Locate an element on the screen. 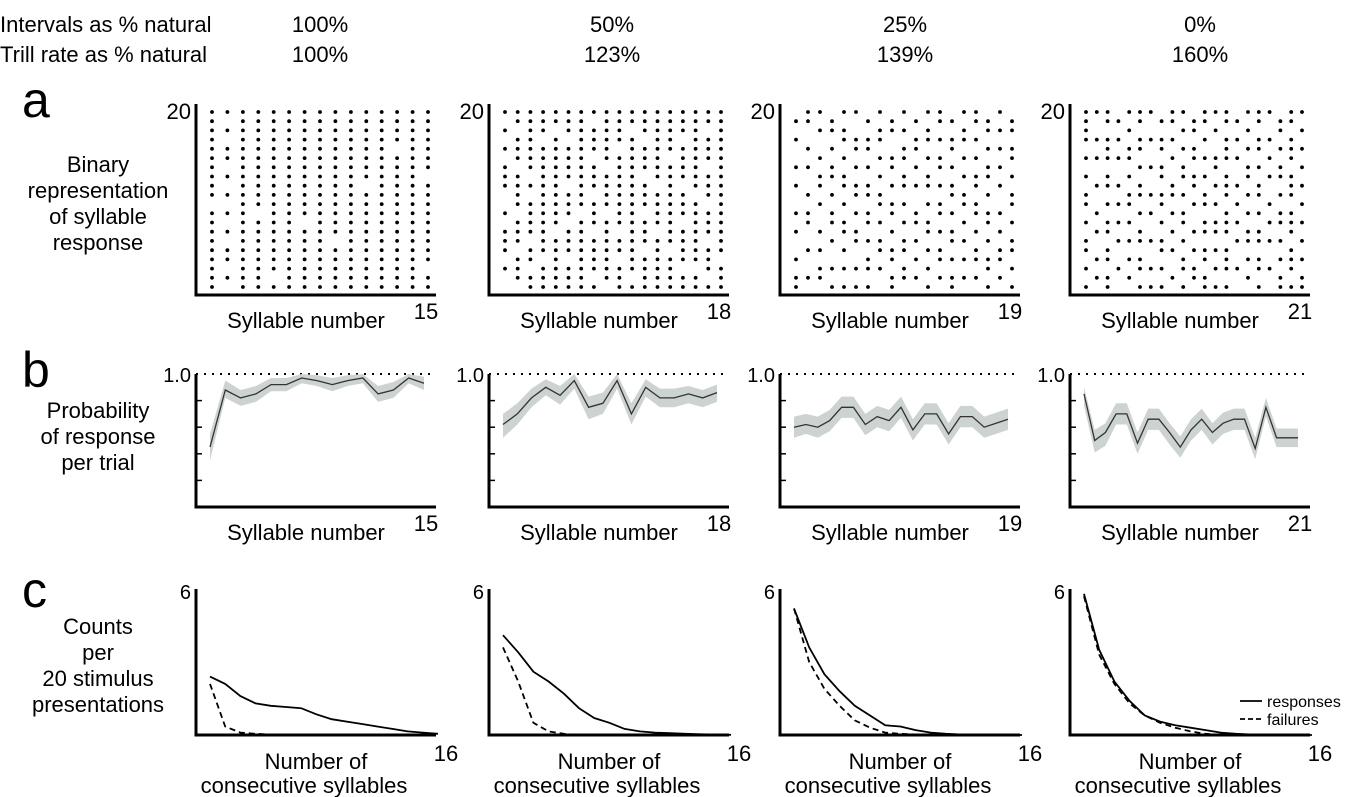 This screenshot has width=1357, height=797. raster-x-max-label: 19 is located at coordinates (1010, 311).